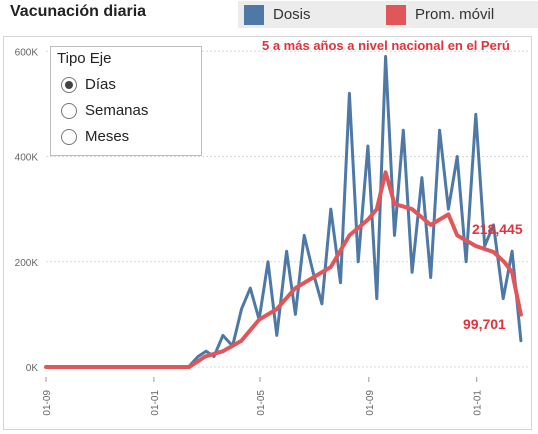 This screenshot has height=434, width=538. Describe the element at coordinates (261, 403) in the screenshot. I see `x-tick-label: 01-05` at that location.